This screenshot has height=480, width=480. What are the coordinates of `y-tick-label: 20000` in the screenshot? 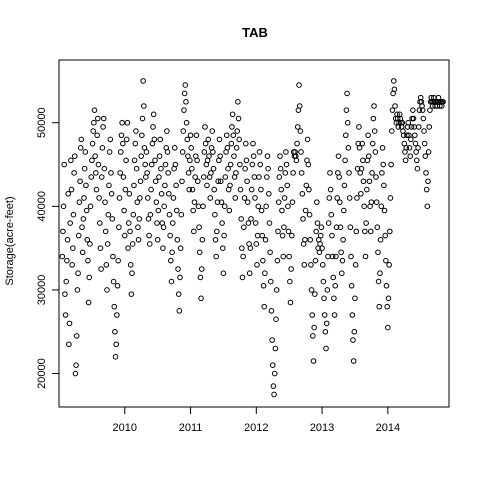 It's located at (42, 373).